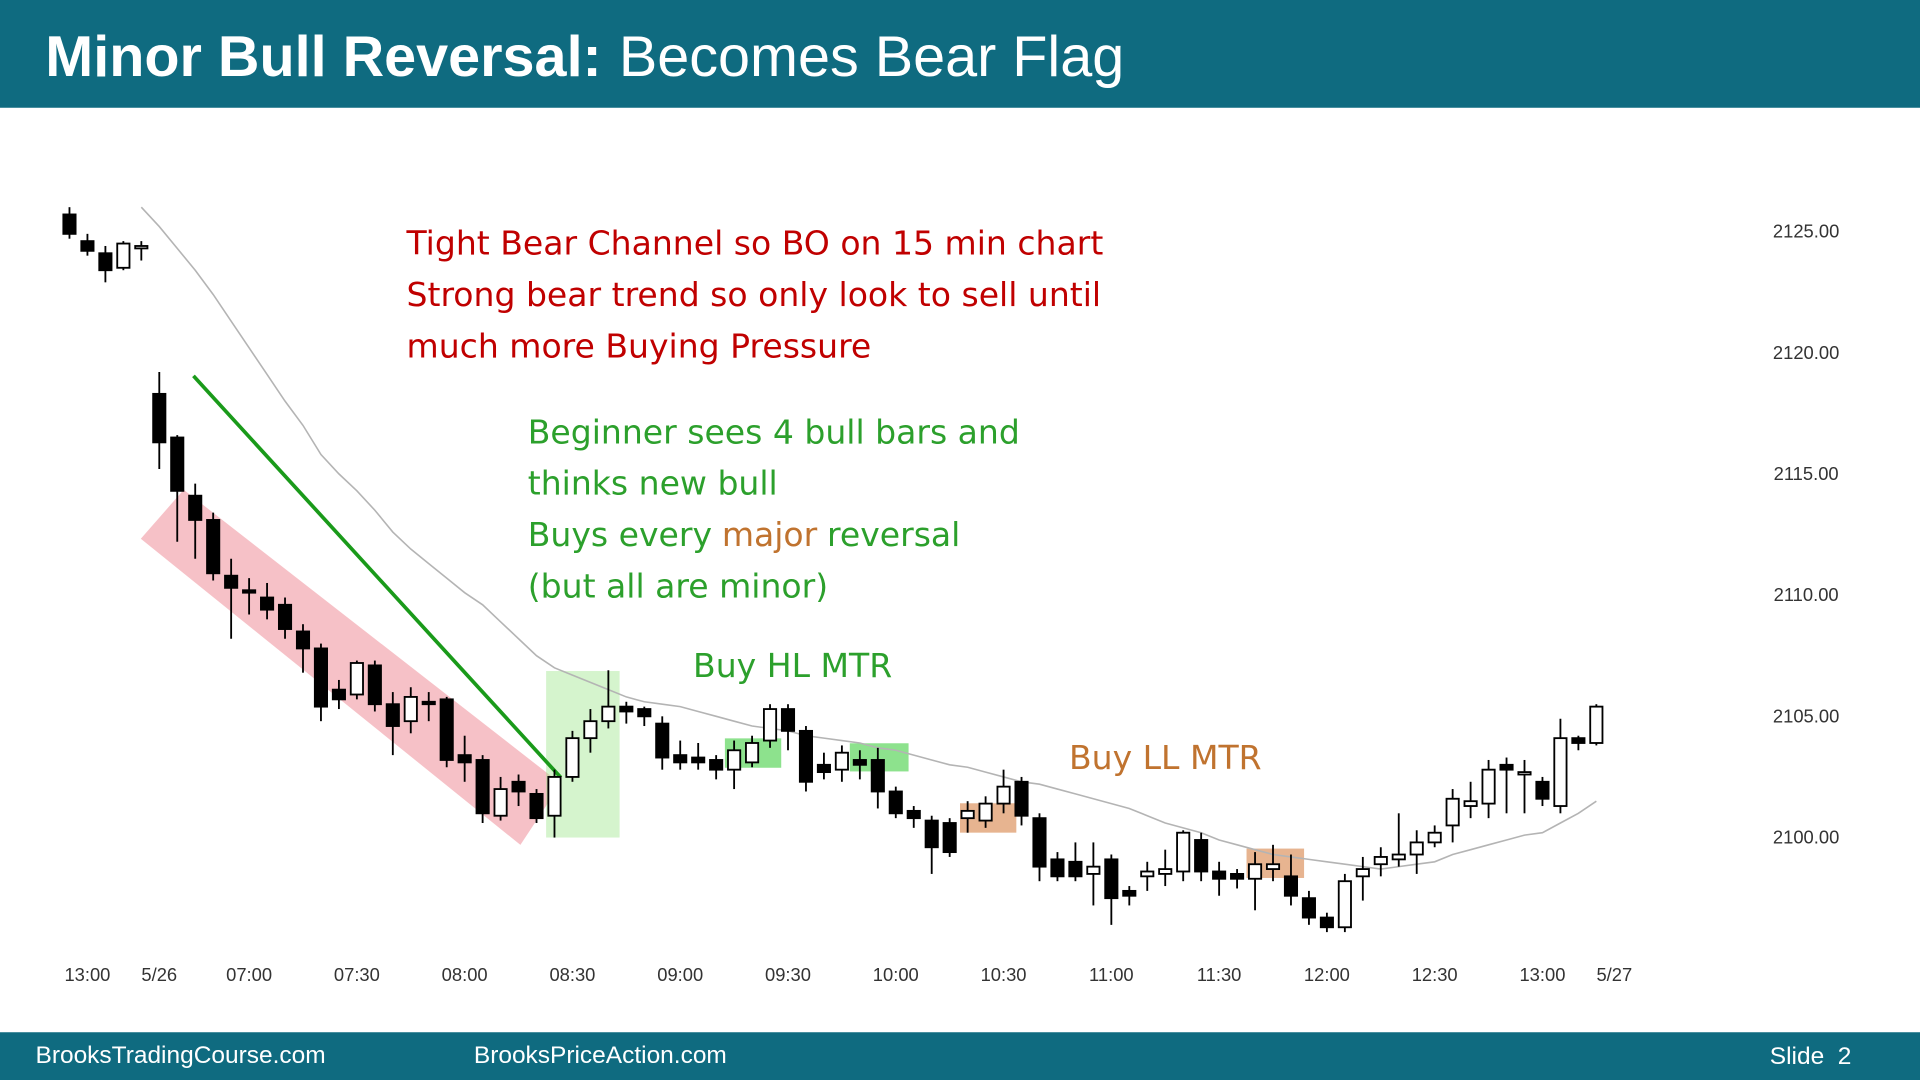 The width and height of the screenshot is (1920, 1080). I want to click on x-tick-label: 5/26, so click(159, 974).